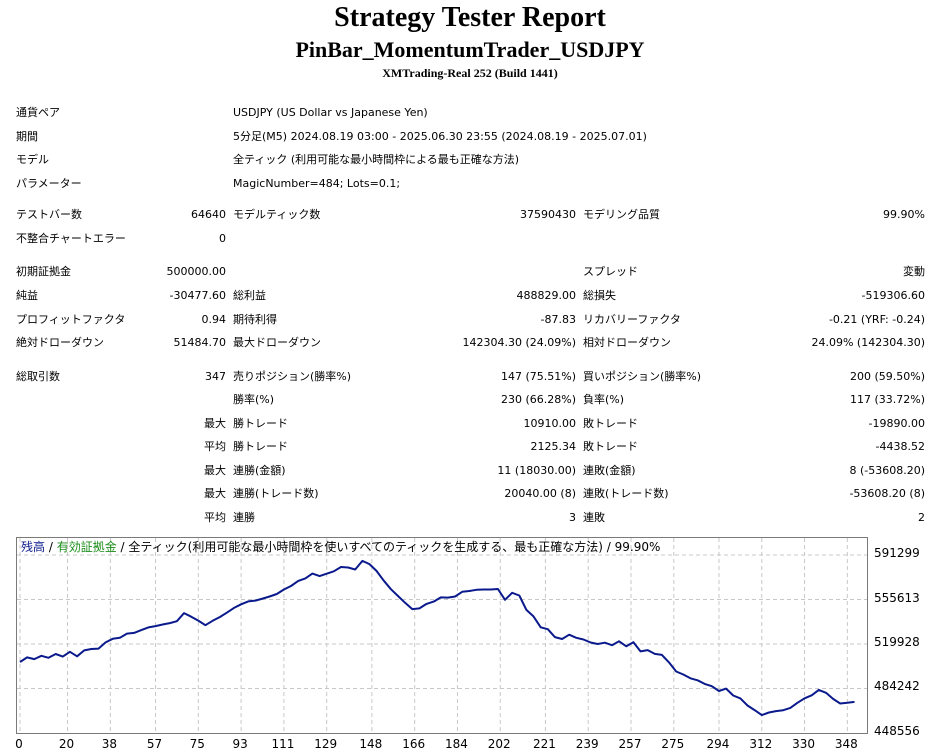 This screenshot has height=753, width=940. What do you see at coordinates (19, 744) in the screenshot?
I see `x-tick-label: 0` at bounding box center [19, 744].